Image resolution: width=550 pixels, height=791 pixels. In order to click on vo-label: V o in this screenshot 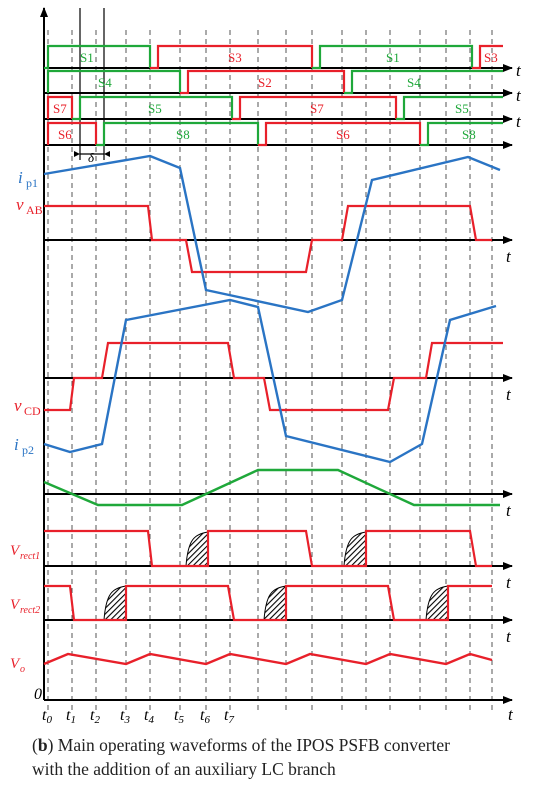, I will do `click(17, 665)`.